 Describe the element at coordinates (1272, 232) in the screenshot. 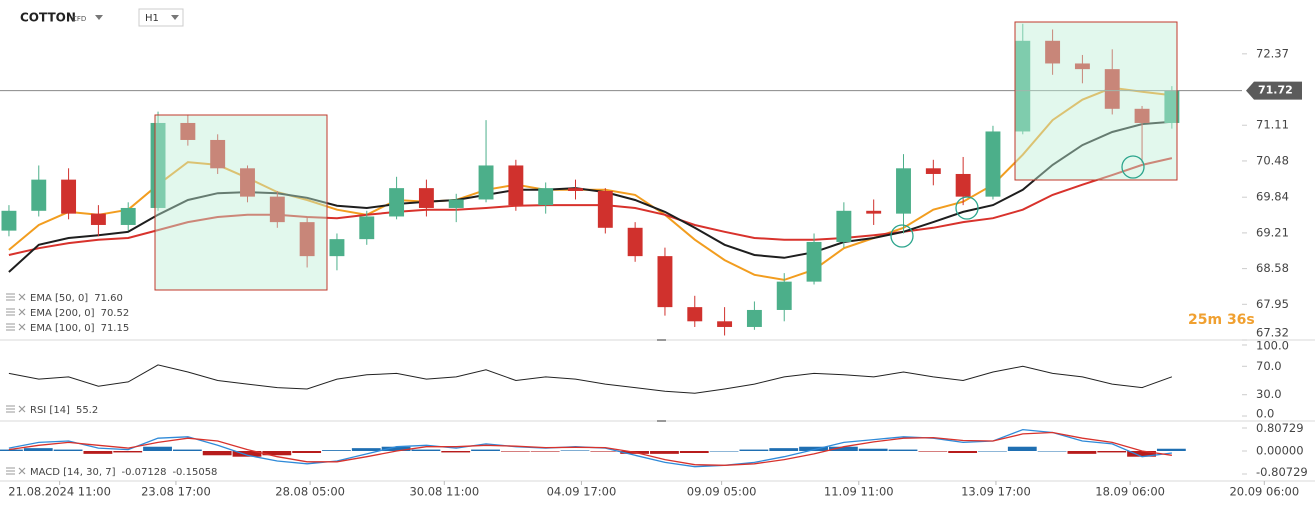

I see `y-tick-label: 69.21` at that location.